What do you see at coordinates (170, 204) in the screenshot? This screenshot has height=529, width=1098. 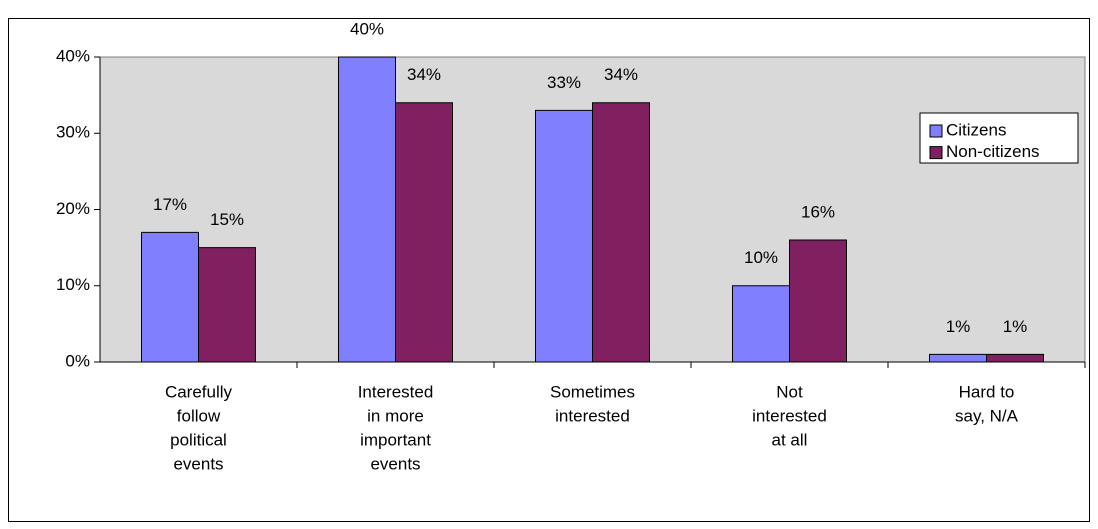 I see `value-label: 17%` at bounding box center [170, 204].